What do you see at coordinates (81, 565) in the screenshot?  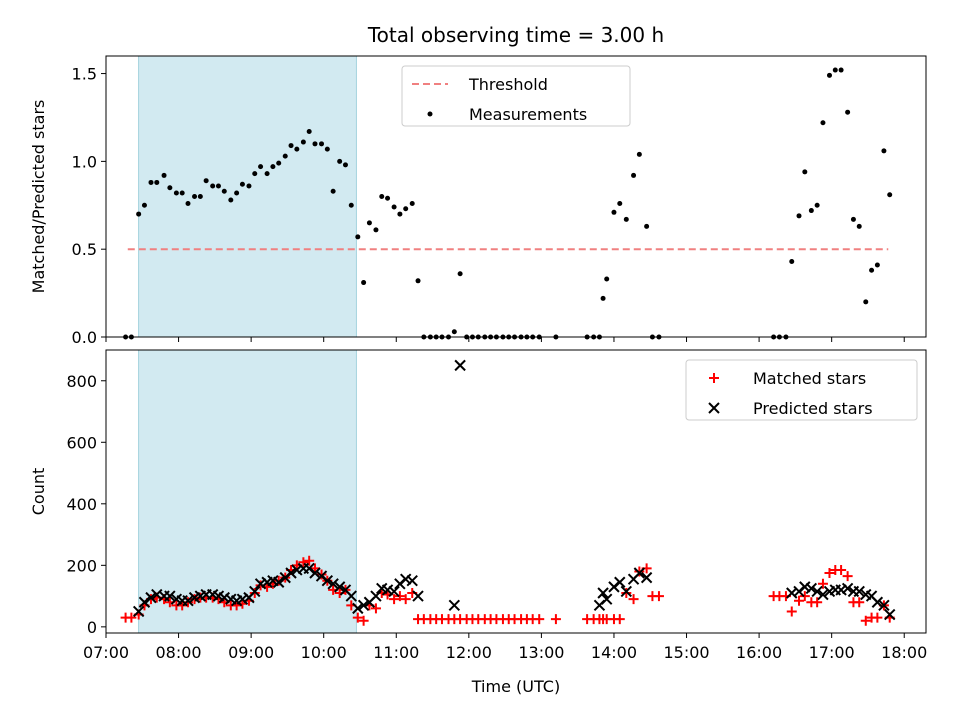 I see `y-tick-label: 200` at bounding box center [81, 565].